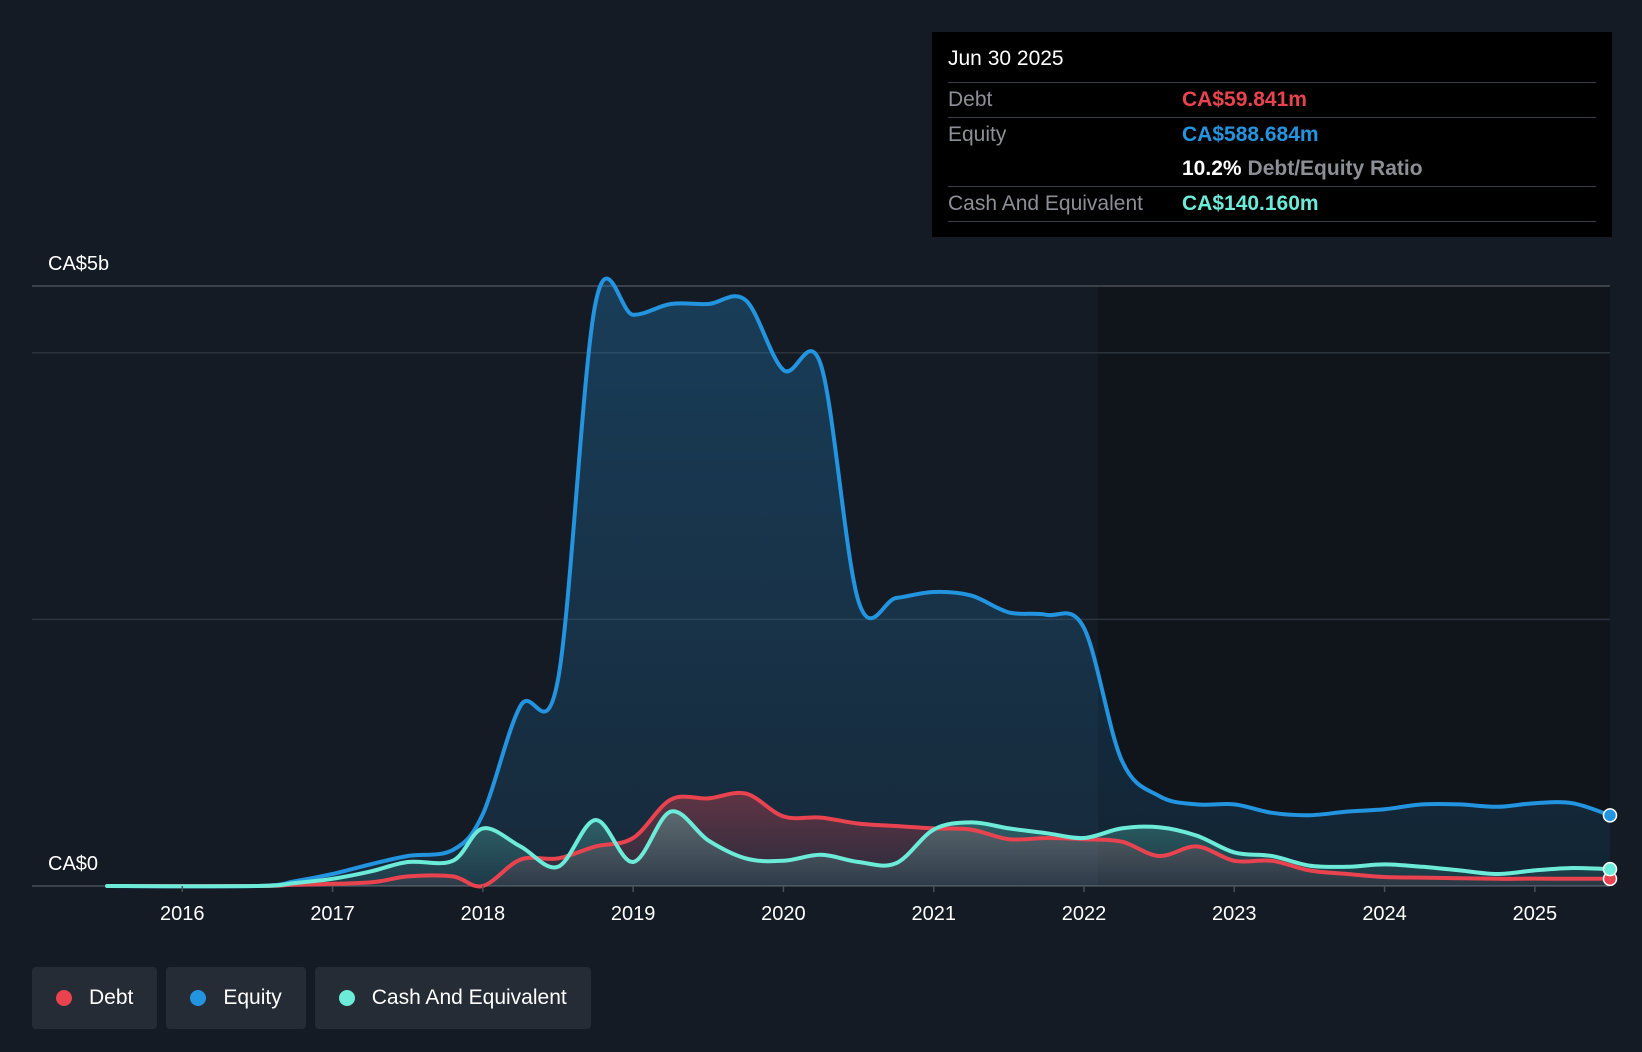 The height and width of the screenshot is (1052, 1642). Describe the element at coordinates (933, 914) in the screenshot. I see `x-tick-label: 2021` at that location.